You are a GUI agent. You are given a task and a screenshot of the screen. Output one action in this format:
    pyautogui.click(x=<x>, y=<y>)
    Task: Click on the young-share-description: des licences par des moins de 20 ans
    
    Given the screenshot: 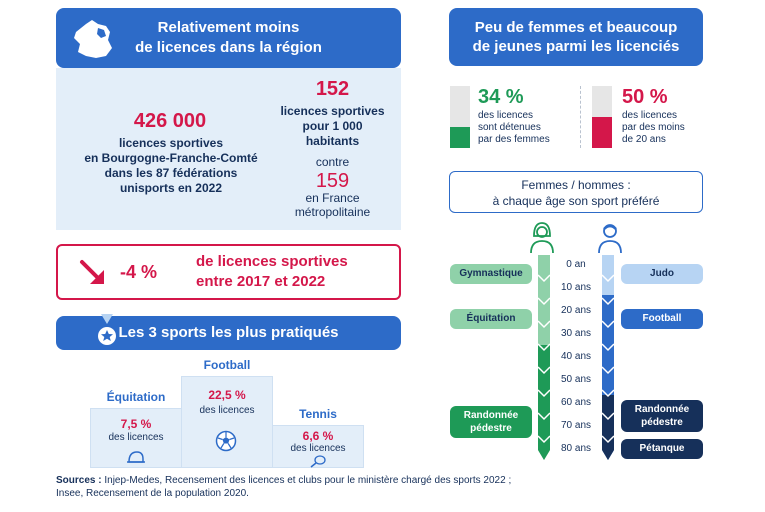 What is the action you would take?
    pyautogui.click(x=667, y=128)
    